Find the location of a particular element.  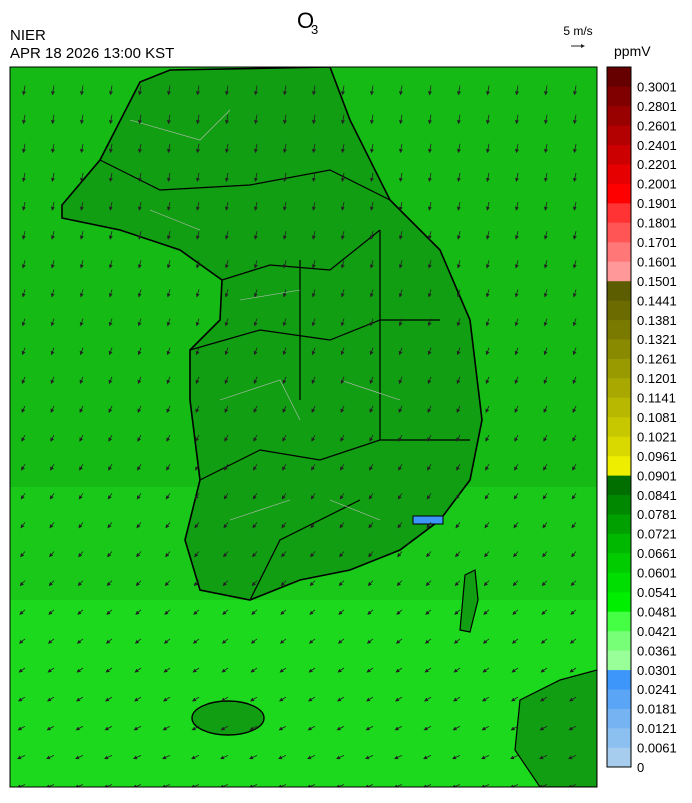

agency: NIER is located at coordinates (28, 35).